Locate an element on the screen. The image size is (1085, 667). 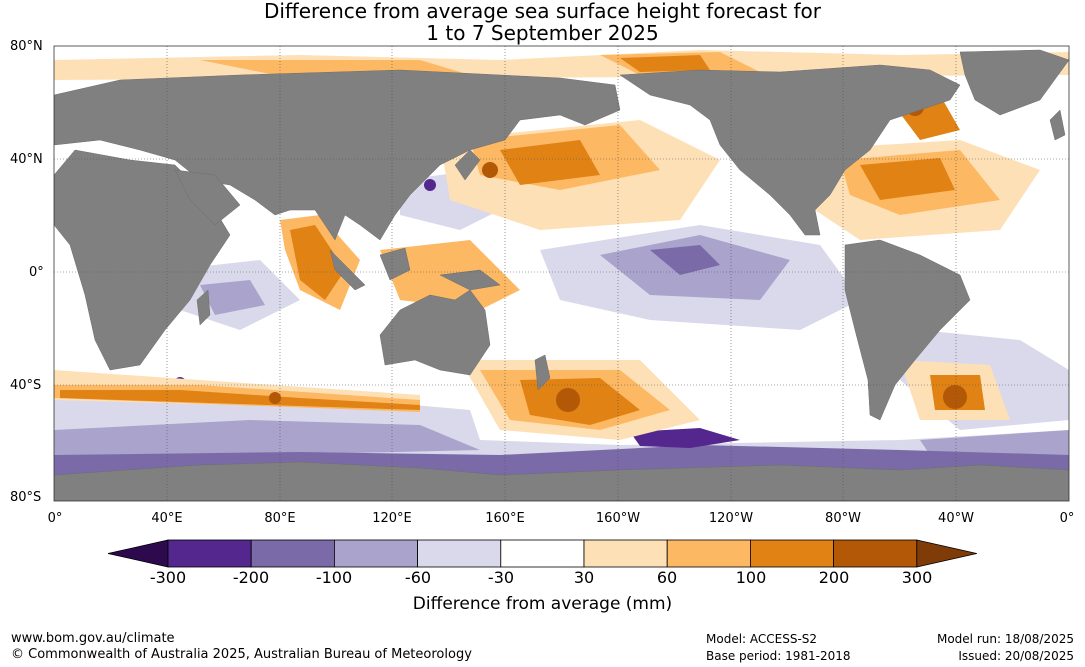
antarctica-land is located at coordinates (561, 481).